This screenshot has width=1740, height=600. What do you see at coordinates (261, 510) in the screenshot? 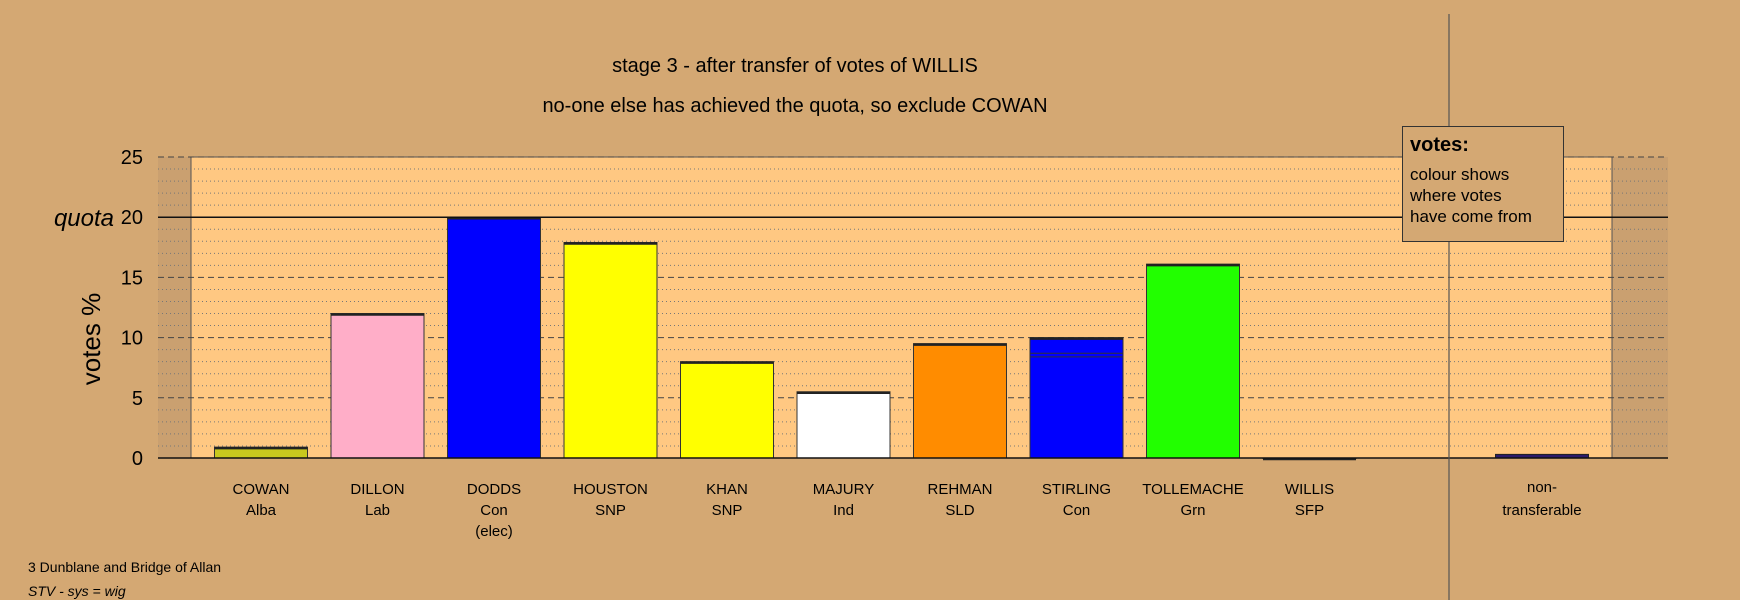
I see `candidate-party: Alba` at bounding box center [261, 510].